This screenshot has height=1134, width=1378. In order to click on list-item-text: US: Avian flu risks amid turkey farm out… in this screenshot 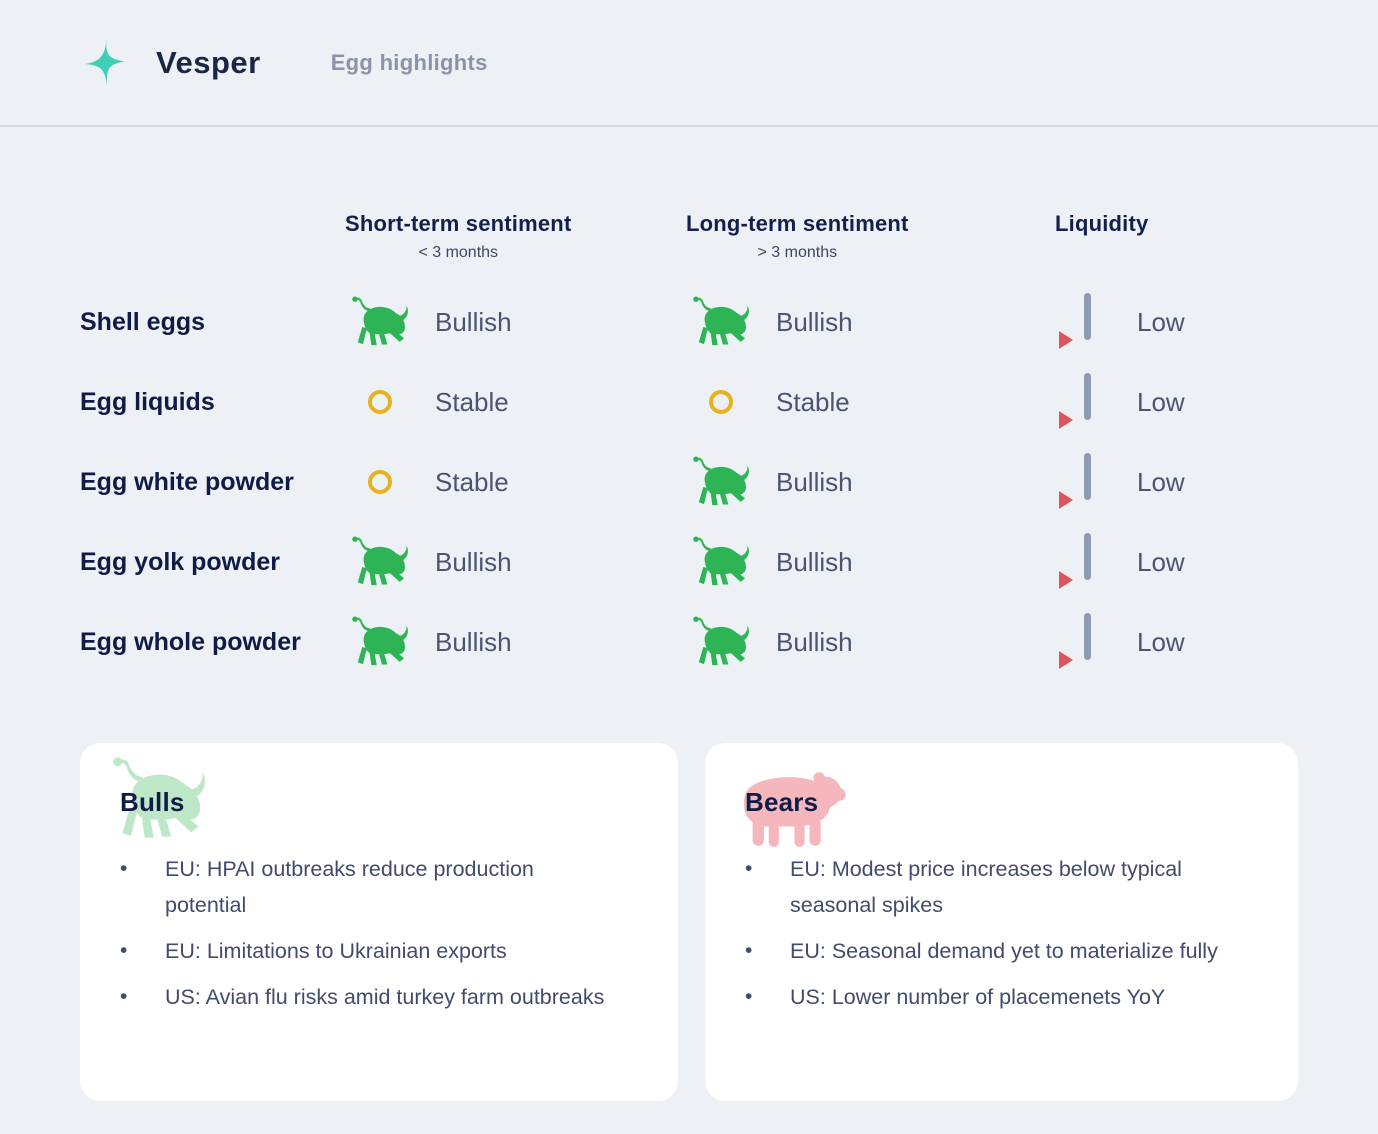, I will do `click(385, 997)`.